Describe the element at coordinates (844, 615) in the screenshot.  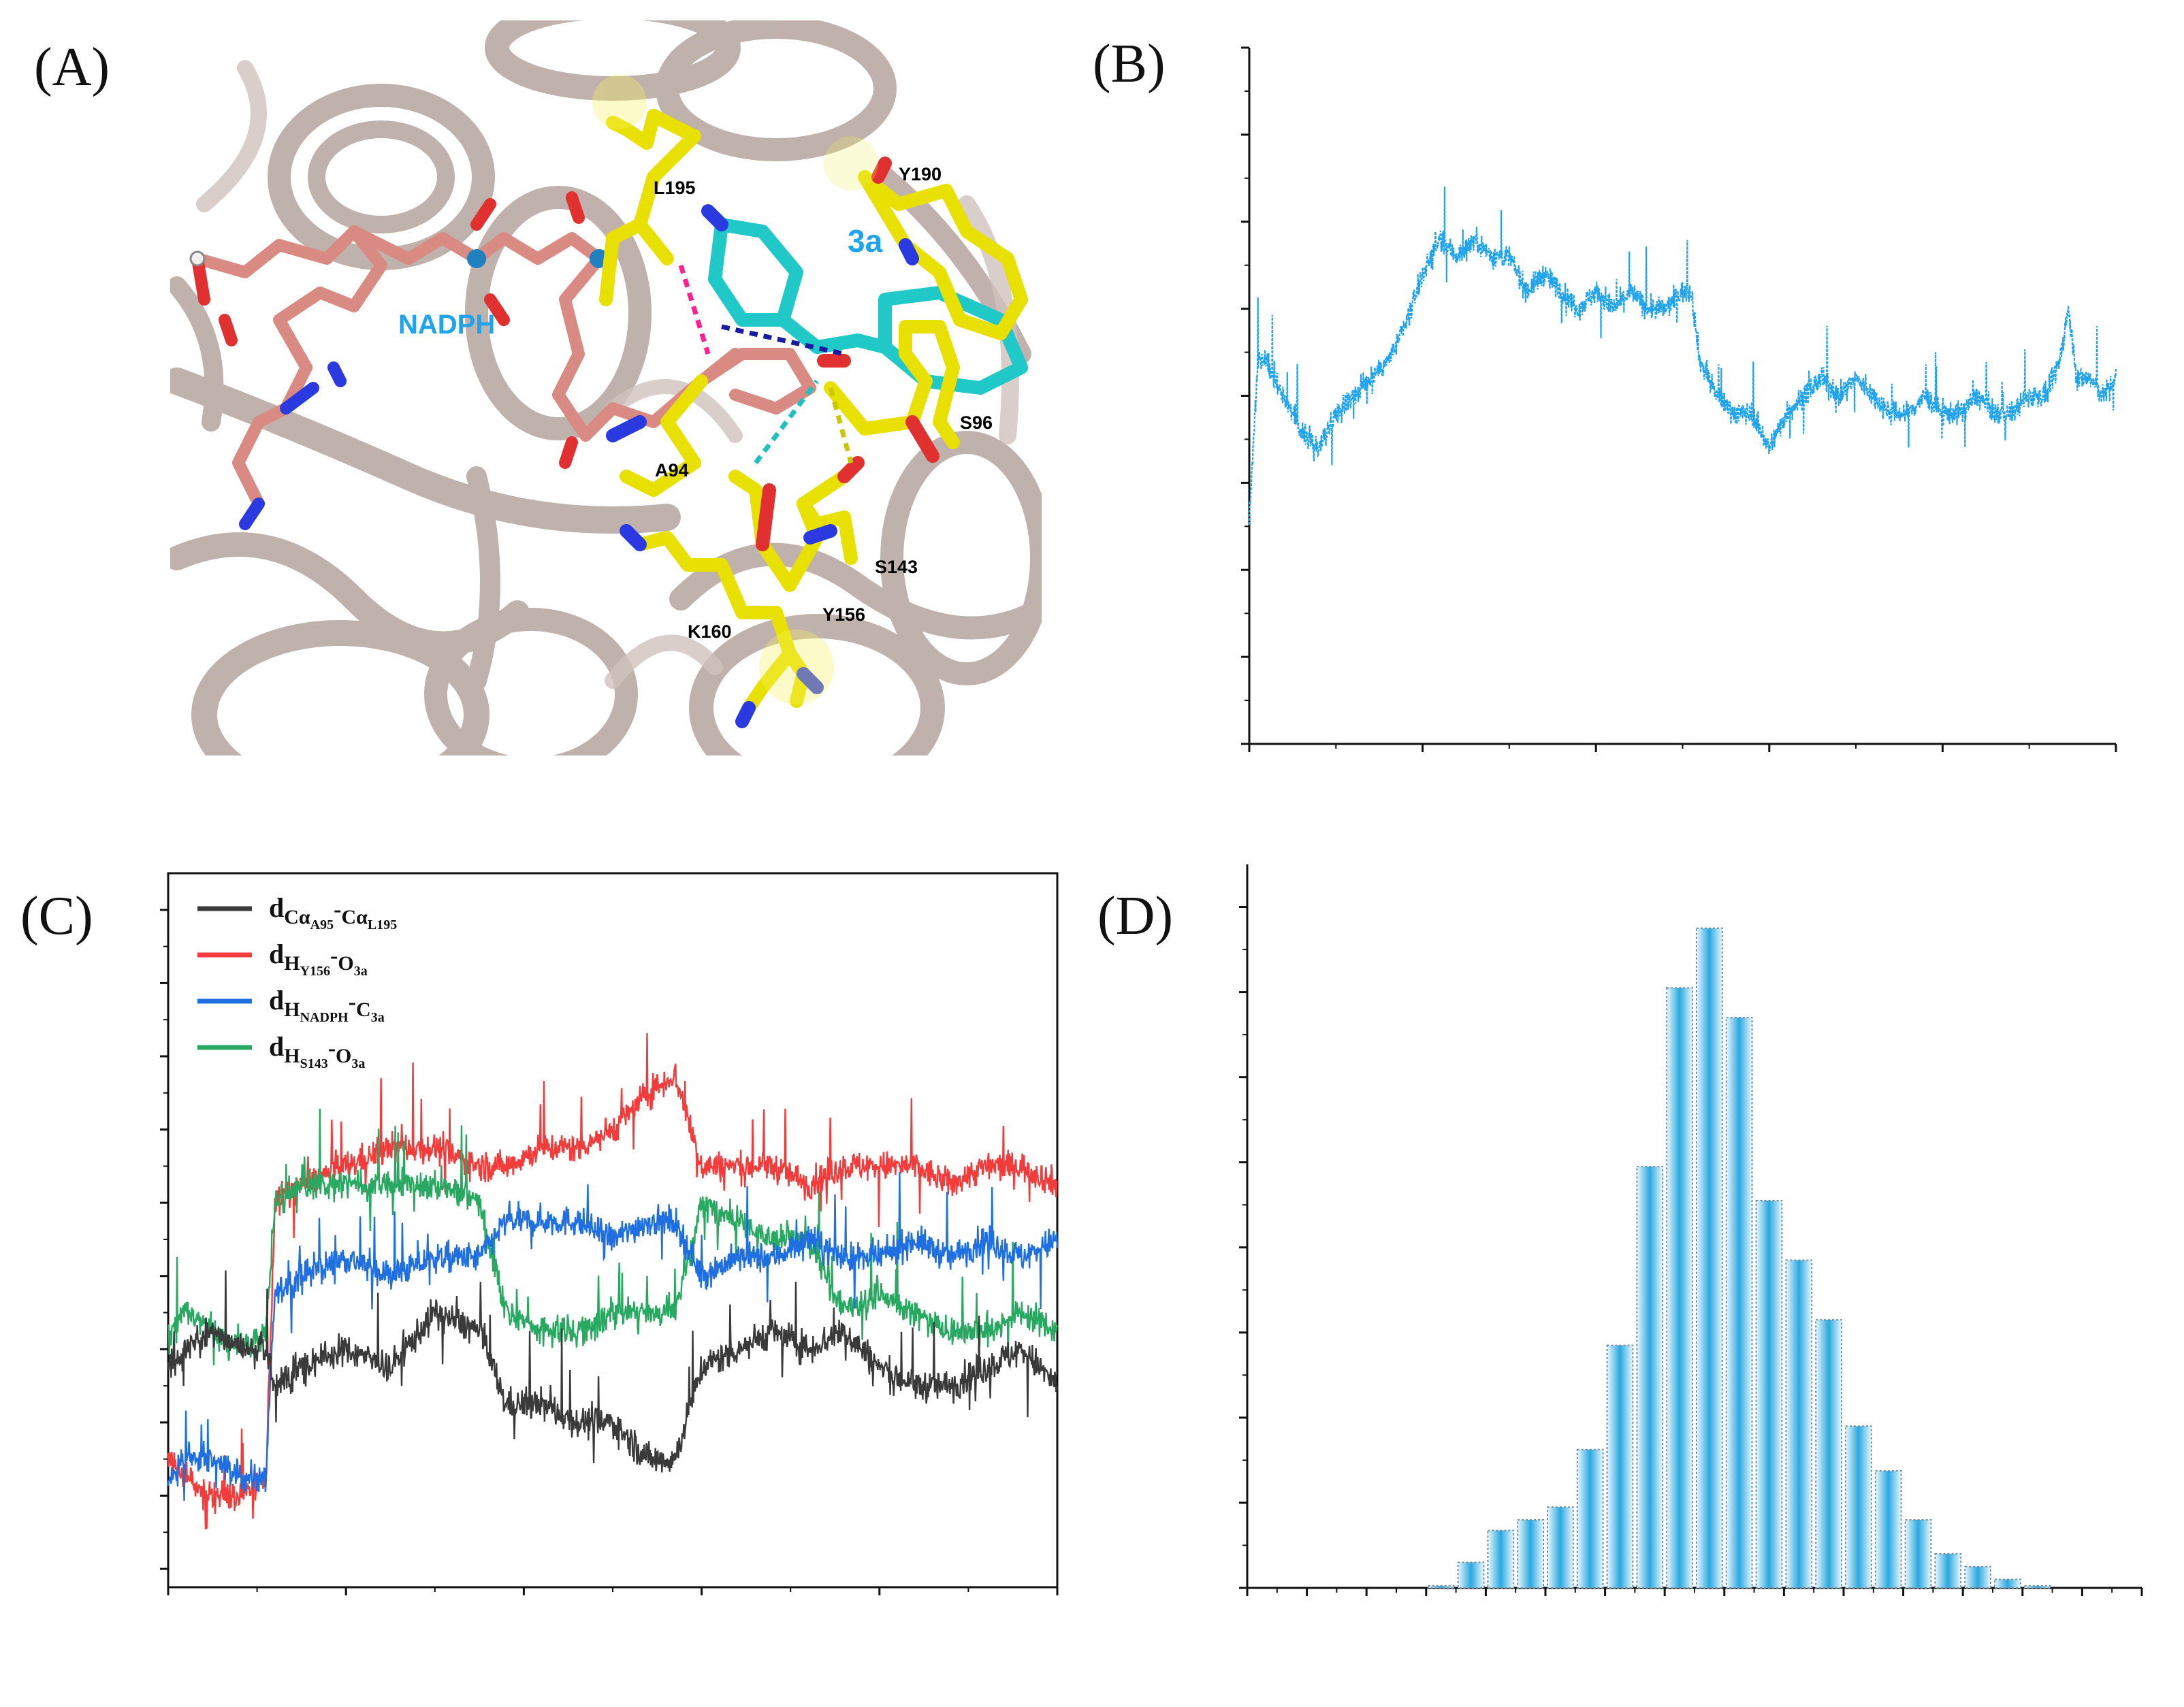
I see `residue-label-y156: Y156` at that location.